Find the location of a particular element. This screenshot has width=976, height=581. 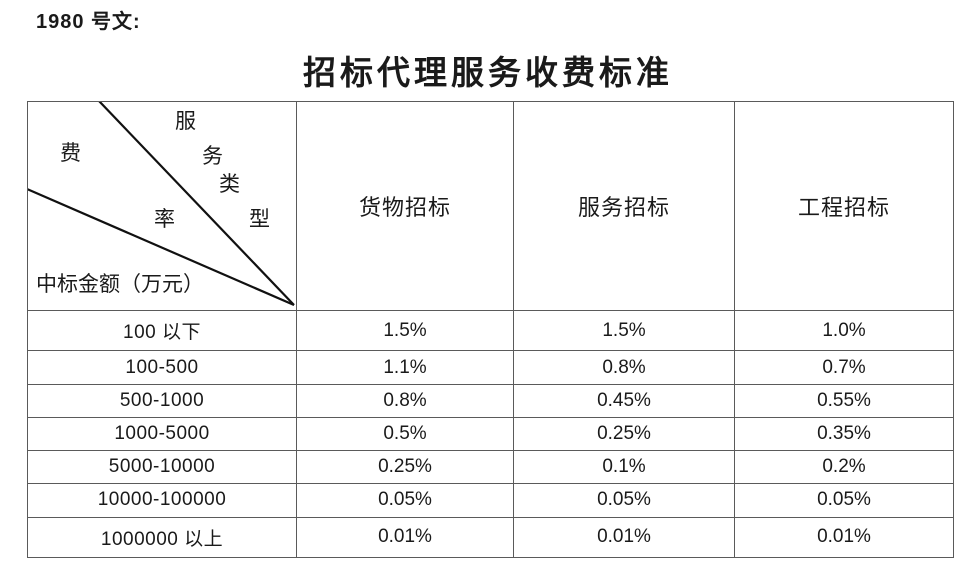

row-label-cell: 1000-5000 is located at coordinates (162, 434).